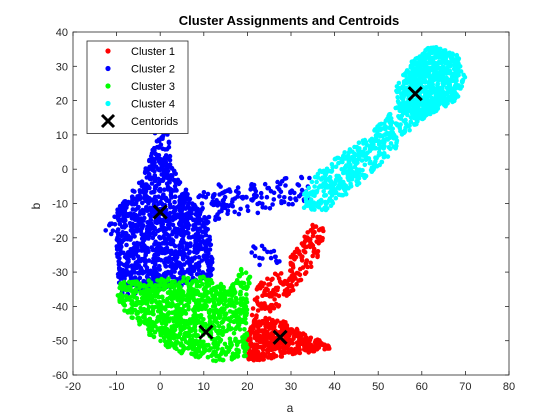 The width and height of the screenshot is (560, 420). Describe the element at coordinates (334, 387) in the screenshot. I see `x-tick-label: 40` at that location.